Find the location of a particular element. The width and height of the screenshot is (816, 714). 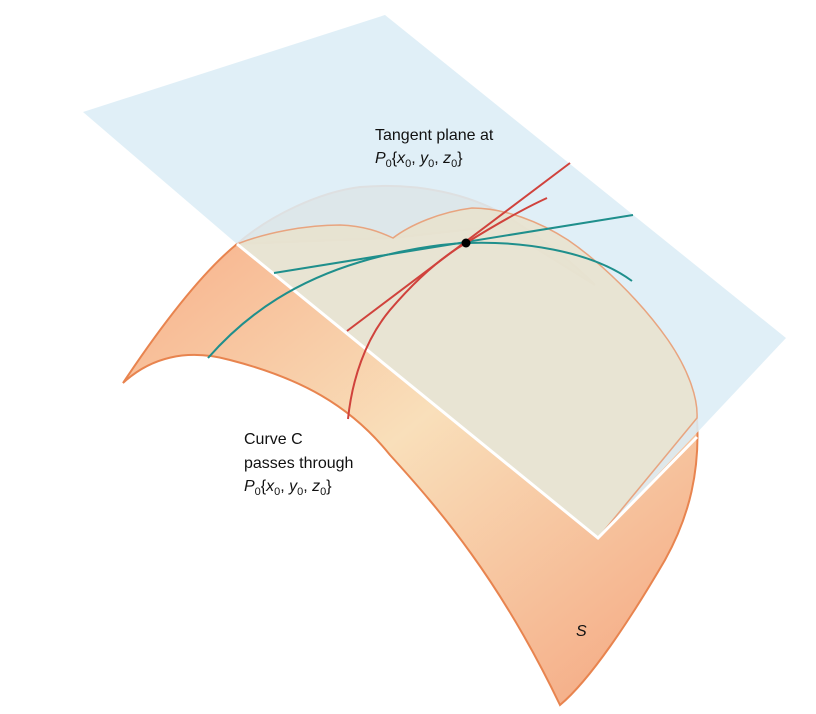

point-p0 is located at coordinates (466, 243).